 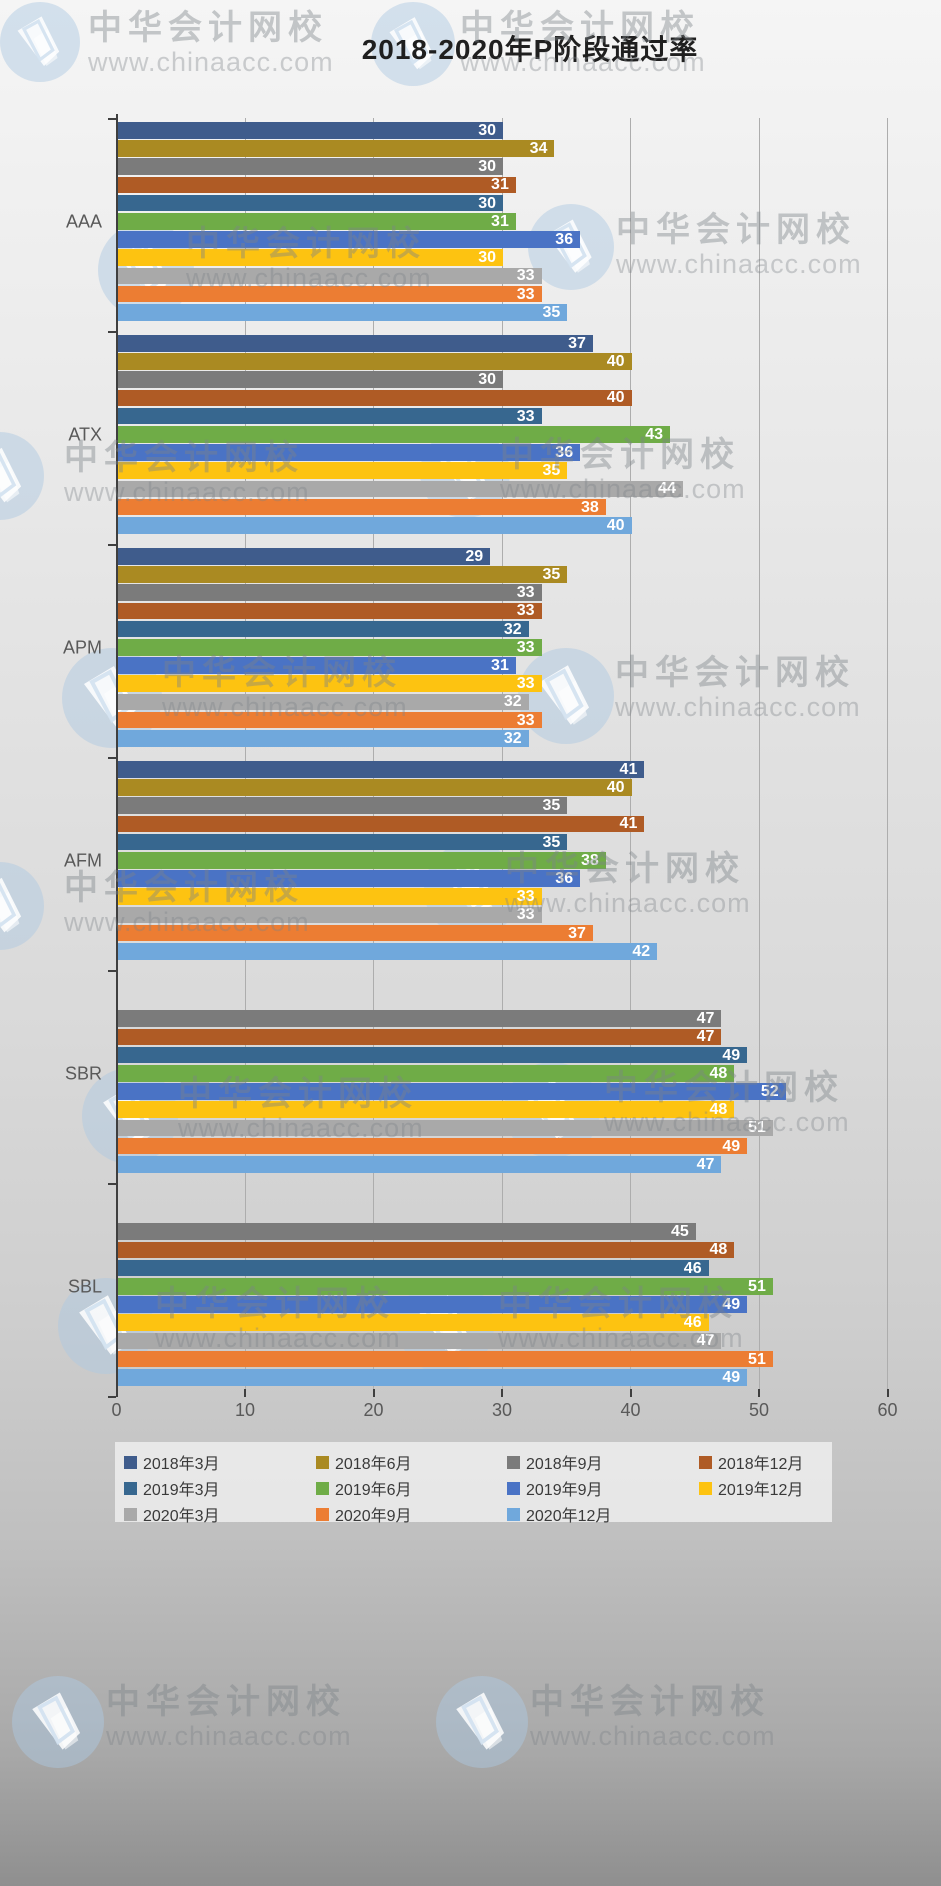 What do you see at coordinates (630, 1410) in the screenshot?
I see `x-axis-label: 40` at bounding box center [630, 1410].